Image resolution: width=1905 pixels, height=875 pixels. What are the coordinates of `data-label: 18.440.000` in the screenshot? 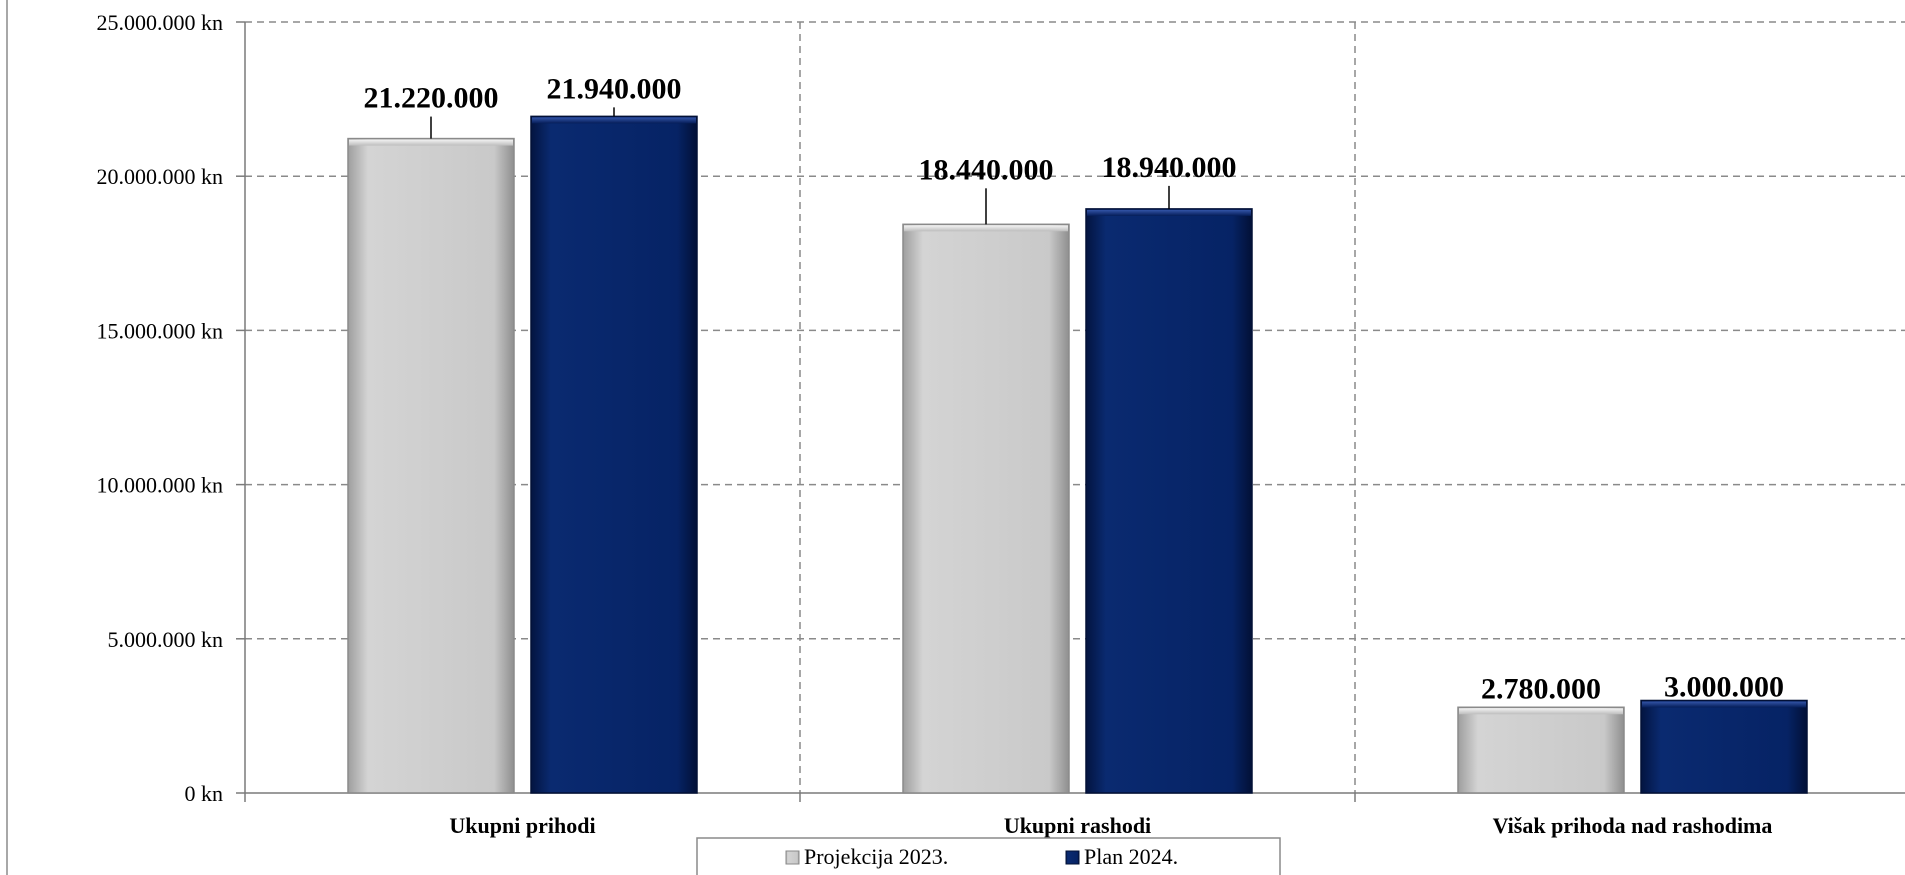 It's located at (986, 169).